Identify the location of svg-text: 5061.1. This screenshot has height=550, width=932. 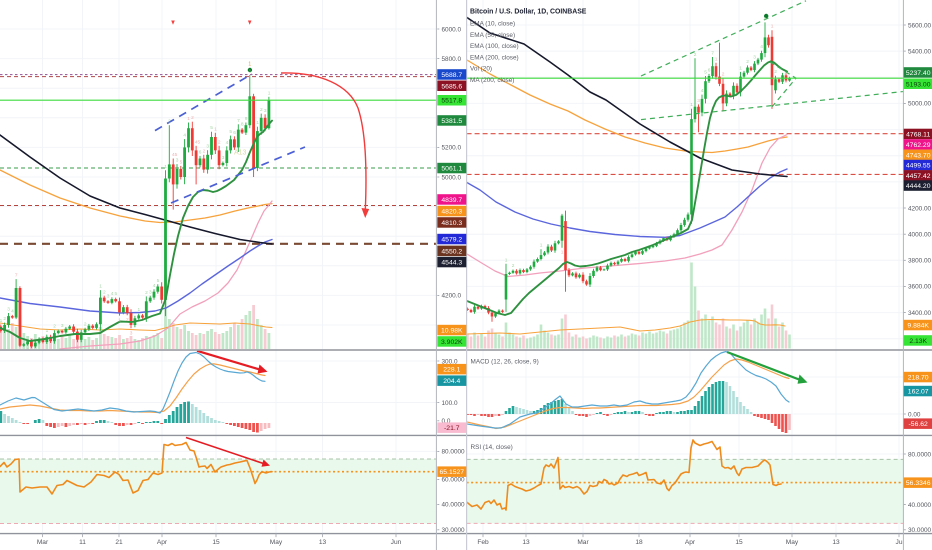
(451, 169).